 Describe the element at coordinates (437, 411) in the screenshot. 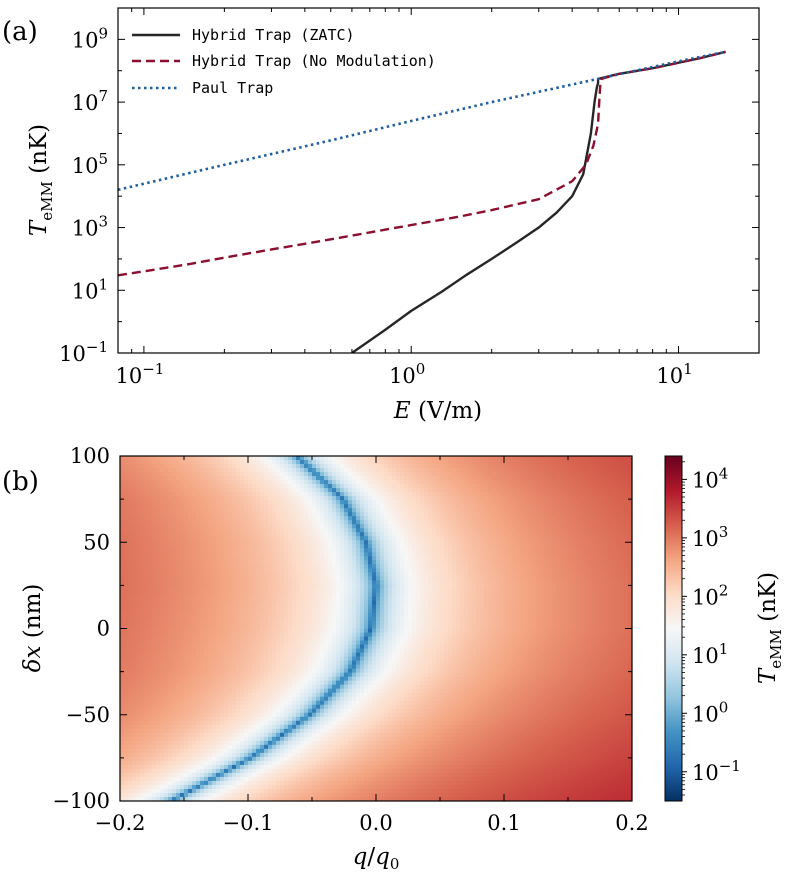

I see `panel-a-x-label: E (V/m)` at that location.